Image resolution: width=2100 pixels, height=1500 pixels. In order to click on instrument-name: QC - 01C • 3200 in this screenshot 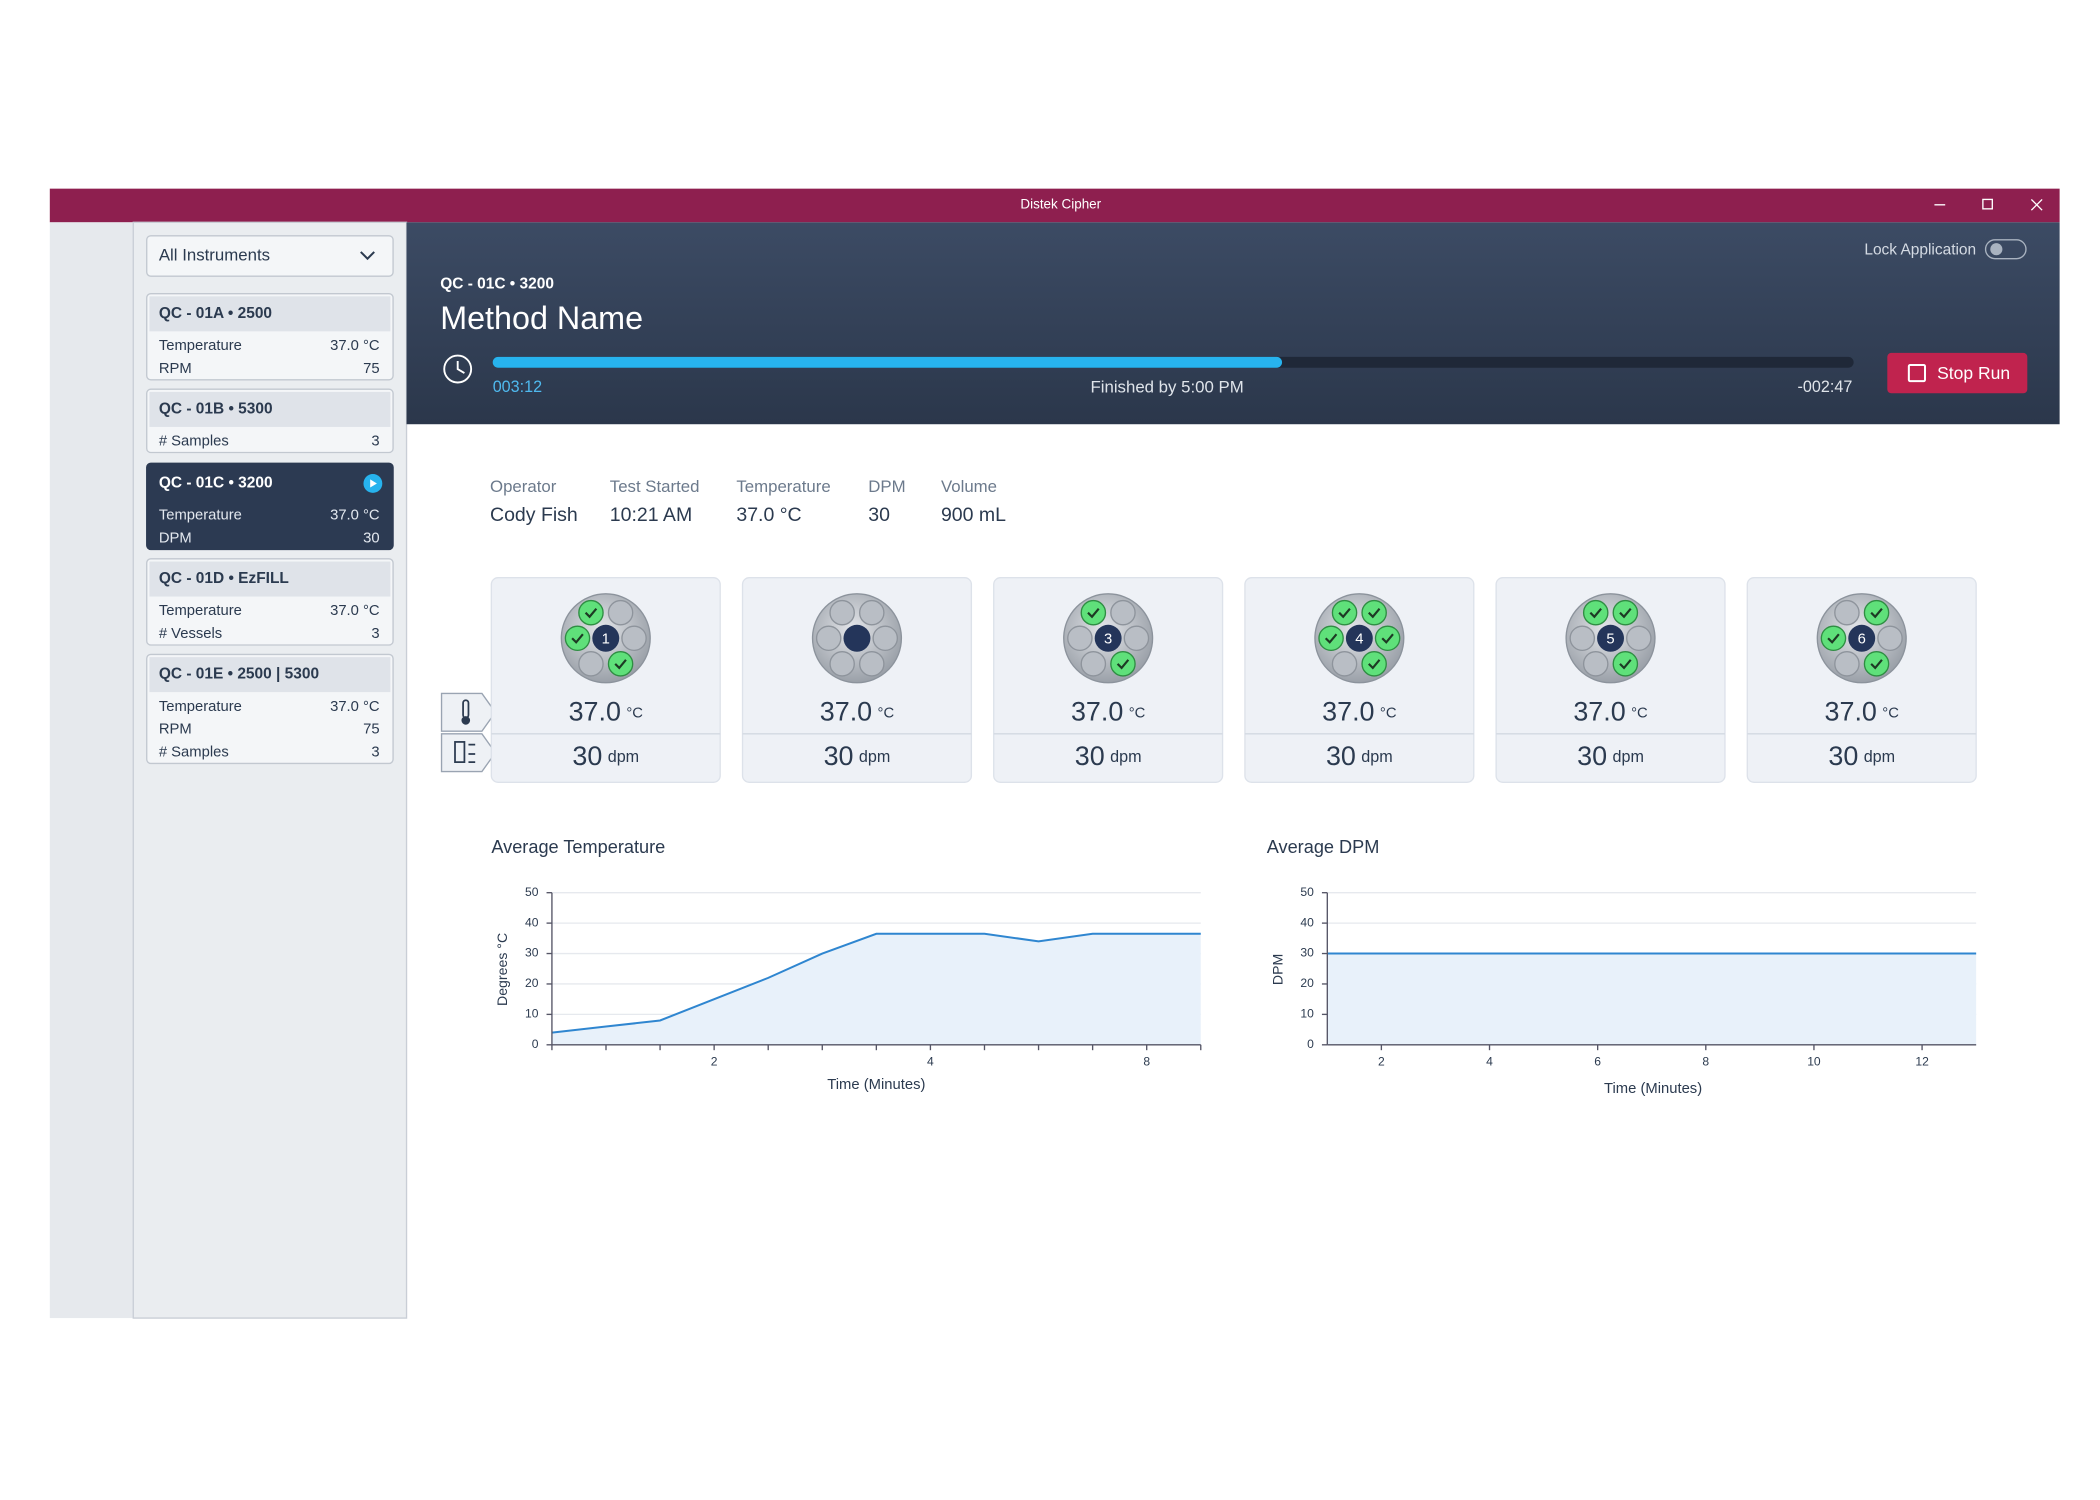, I will do `click(216, 483)`.